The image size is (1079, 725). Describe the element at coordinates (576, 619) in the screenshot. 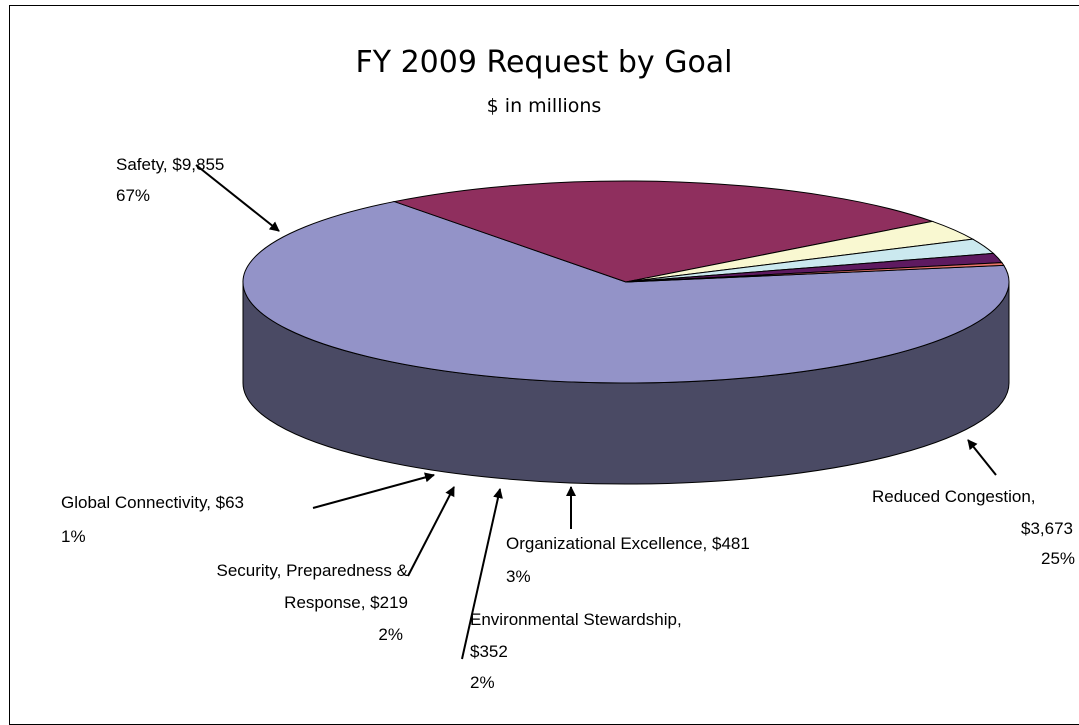

I see `environmental-stewardship-label-name: Environmental Stewardship,` at that location.